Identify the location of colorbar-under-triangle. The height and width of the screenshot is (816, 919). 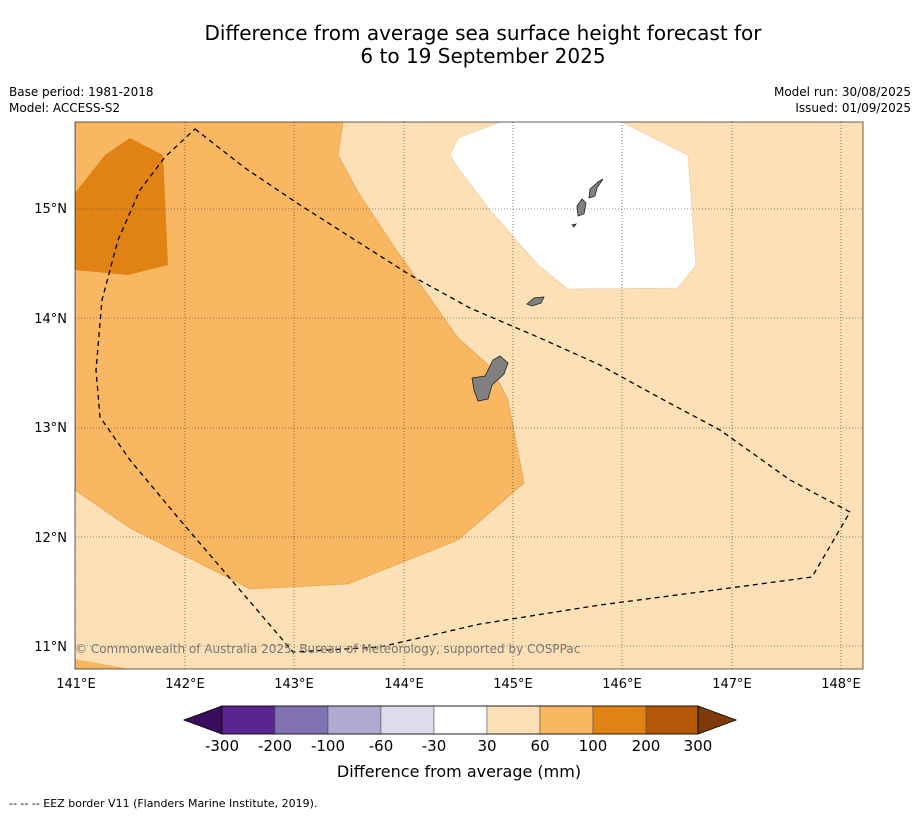
(202, 720).